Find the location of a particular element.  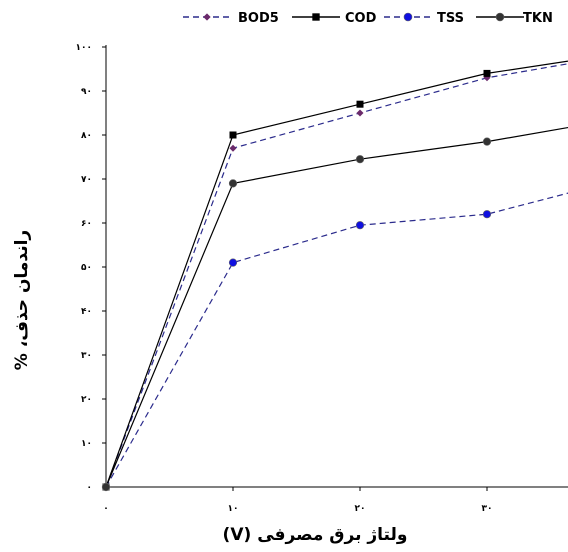

y-tick-label: ۳۰ is located at coordinates (86, 356).